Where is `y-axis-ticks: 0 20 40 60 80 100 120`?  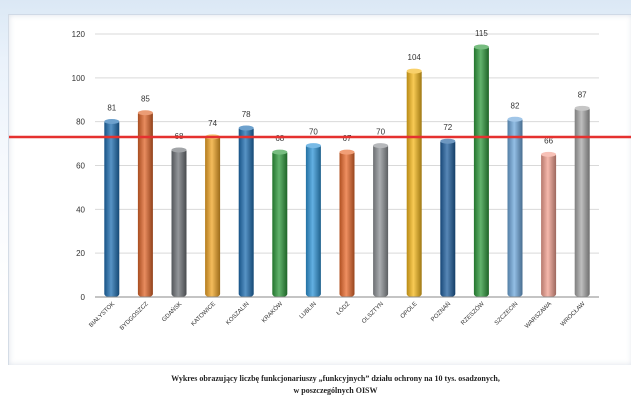
y-axis-ticks: 0 20 40 60 80 100 120 is located at coordinates (79, 166).